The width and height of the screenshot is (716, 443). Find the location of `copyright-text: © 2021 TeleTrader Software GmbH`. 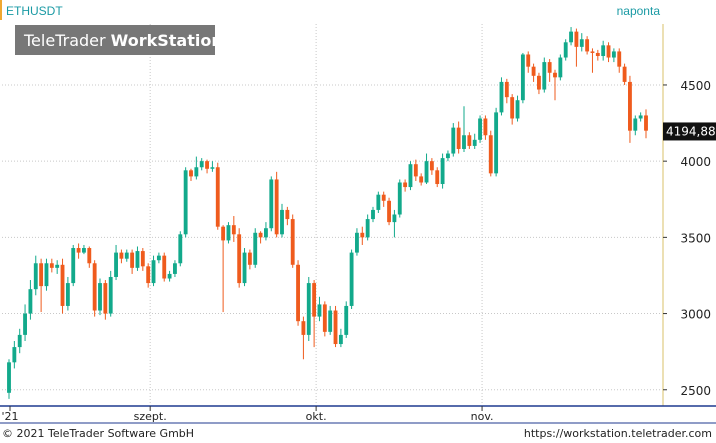

copyright-text: © 2021 TeleTrader Software GmbH is located at coordinates (98, 433).